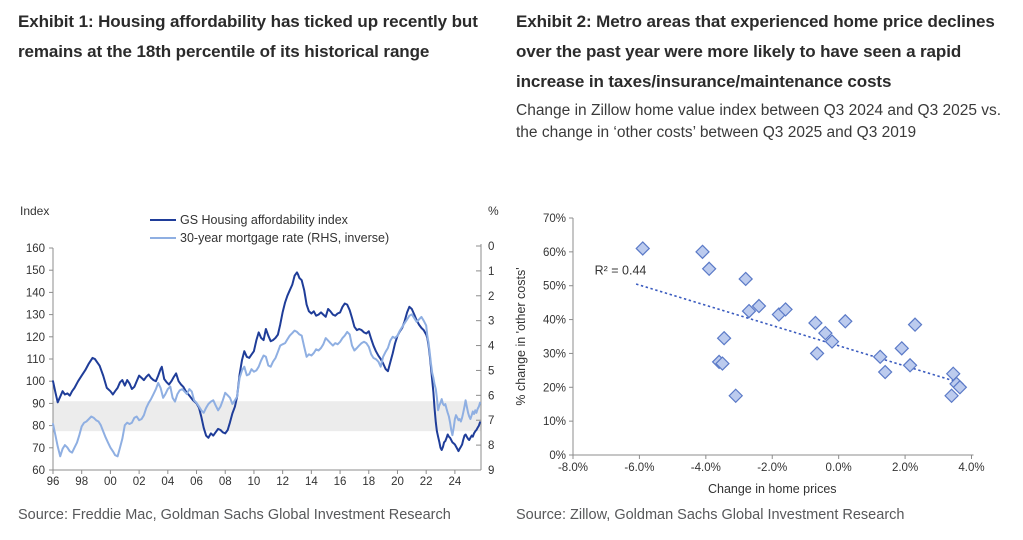  I want to click on svg-text: 24, so click(454, 482).